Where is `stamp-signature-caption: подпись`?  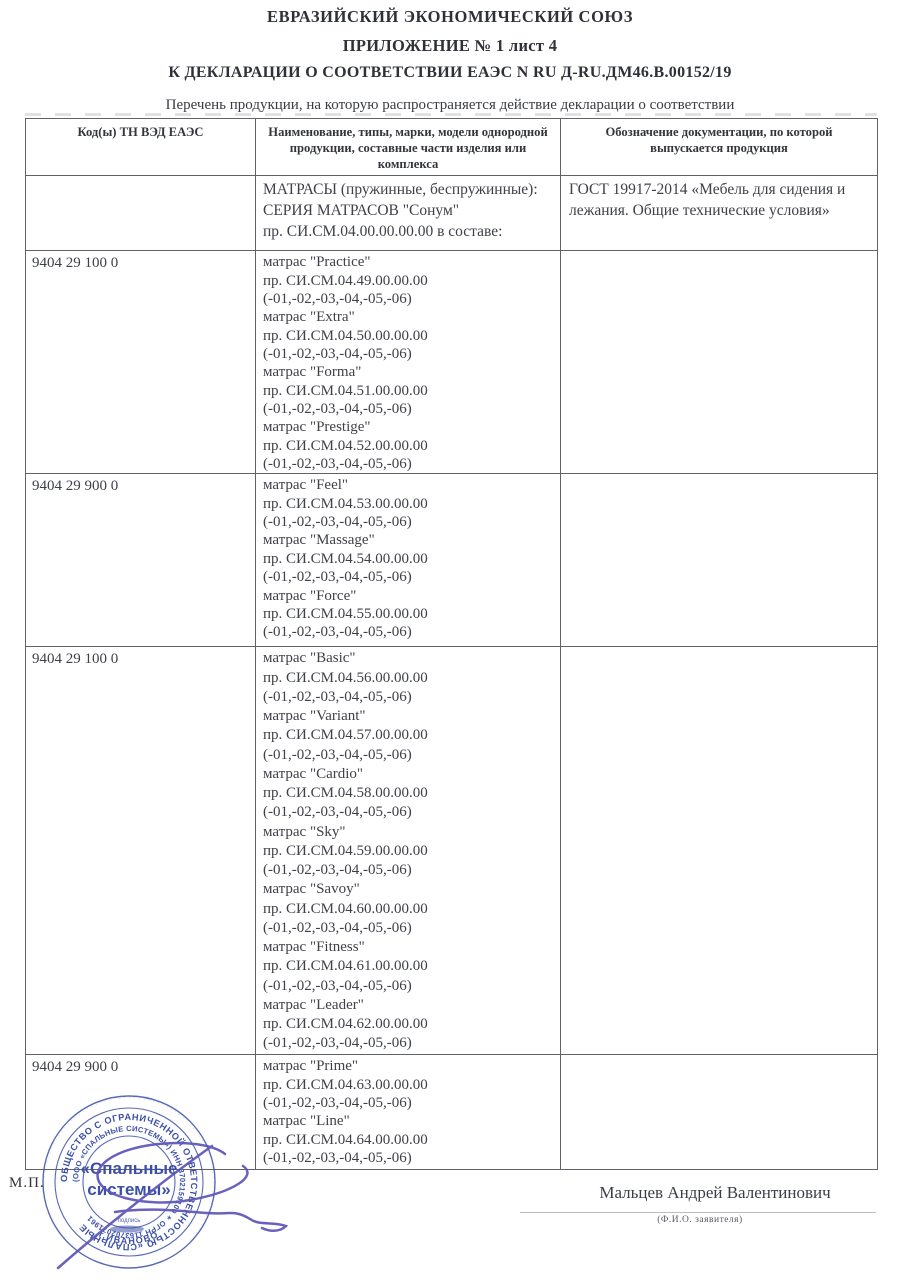
stamp-signature-caption: подпись is located at coordinates (129, 1221).